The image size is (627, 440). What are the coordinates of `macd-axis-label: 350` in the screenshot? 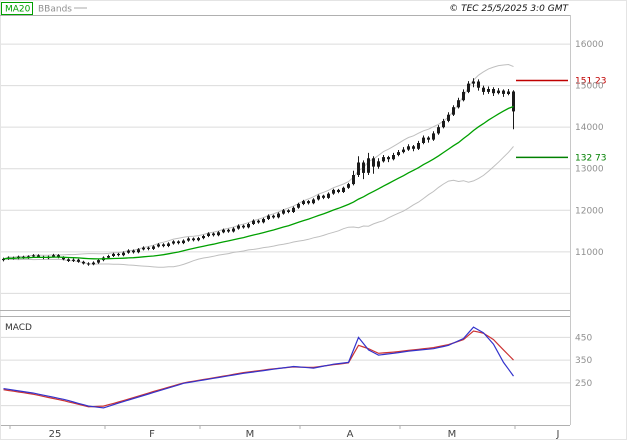 It's located at (583, 361).